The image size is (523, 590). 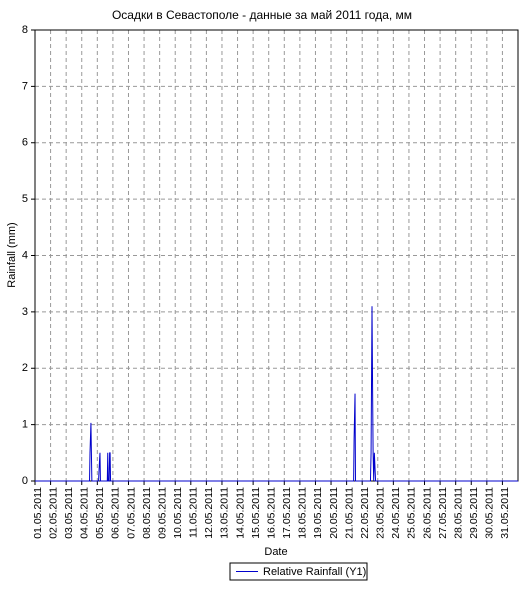 I want to click on y-tick-label: 0, so click(x=25, y=481).